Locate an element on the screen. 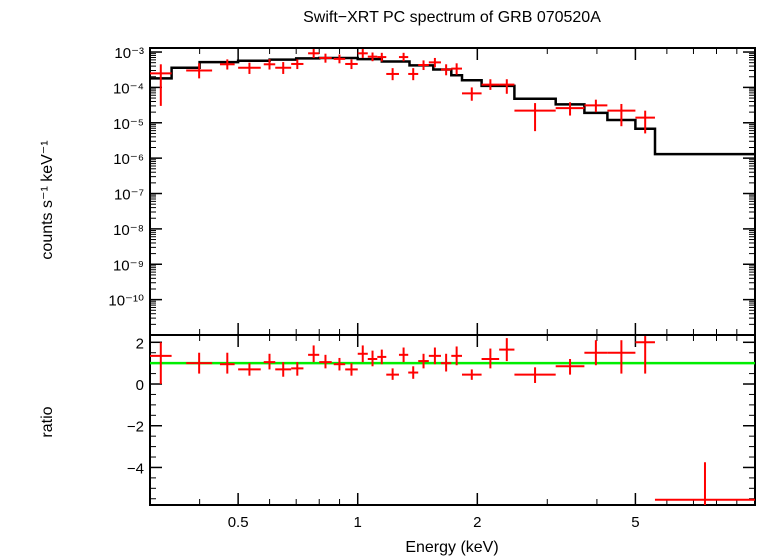 This screenshot has height=556, width=758. y-tick-label: 10⁻⁴ is located at coordinates (128, 88).